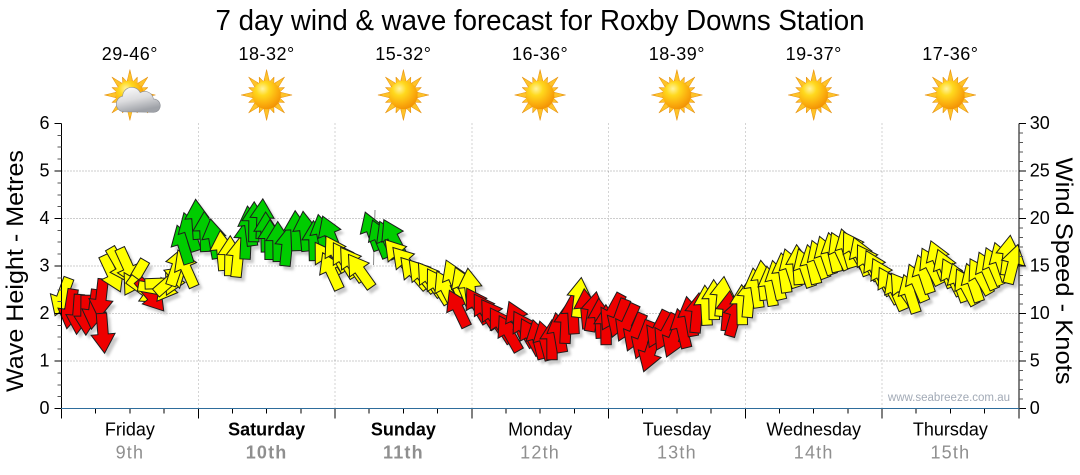 This screenshot has height=475, width=1080. Describe the element at coordinates (1040, 123) in the screenshot. I see `svg-text: 30` at that location.